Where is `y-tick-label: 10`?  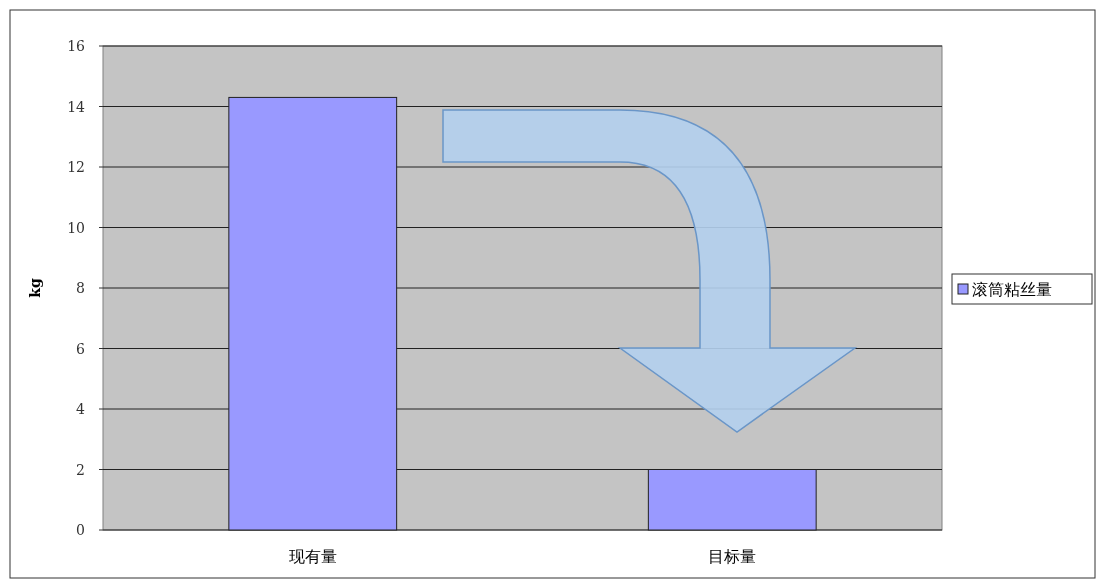 y-tick-label: 10 is located at coordinates (76, 227).